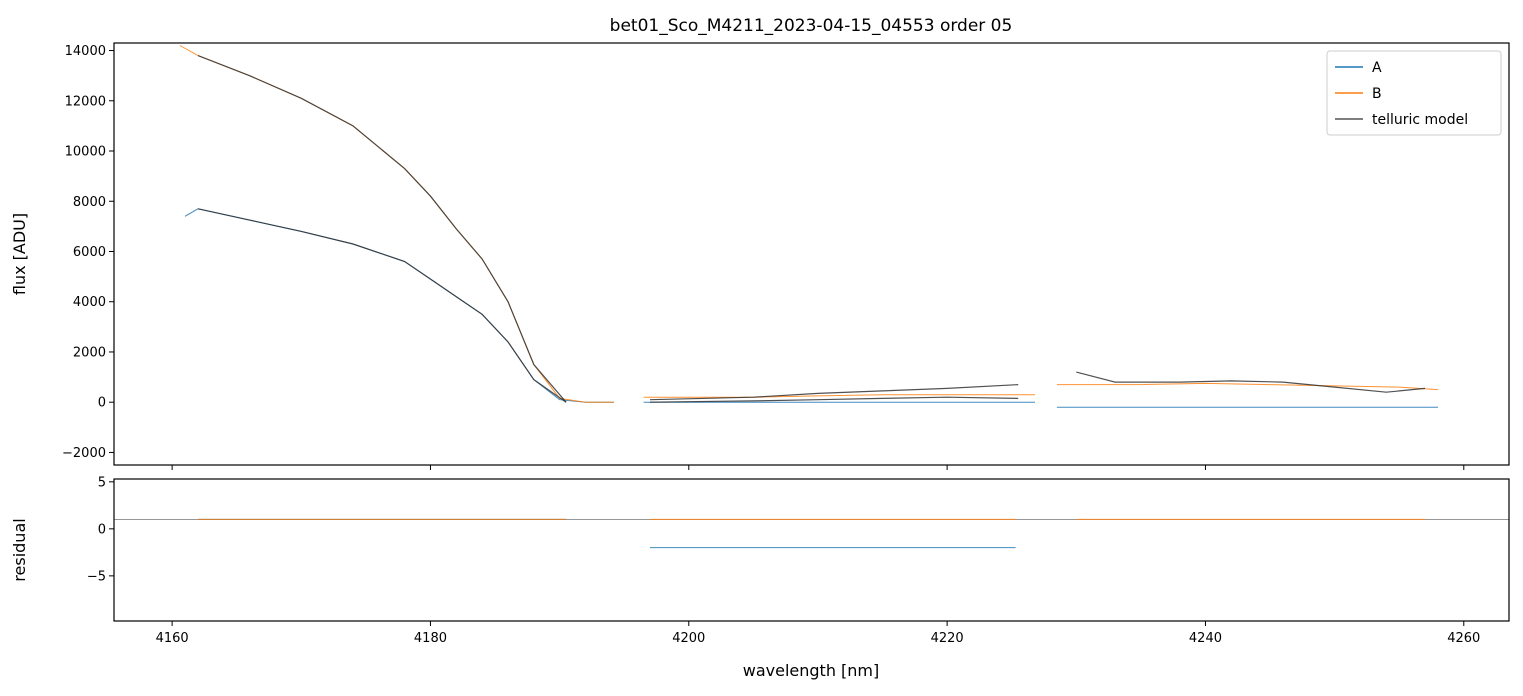 This screenshot has width=1523, height=696. What do you see at coordinates (1205, 638) in the screenshot?
I see `bottom-xtick-label: 4240` at bounding box center [1205, 638].